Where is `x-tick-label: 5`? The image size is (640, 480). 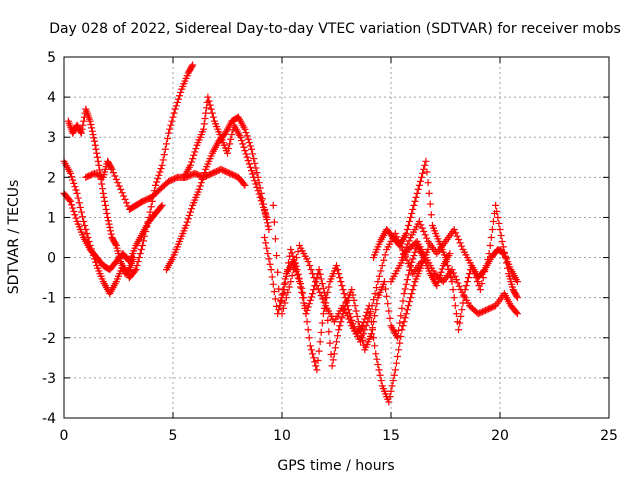
x-tick-label: 5 is located at coordinates (173, 436).